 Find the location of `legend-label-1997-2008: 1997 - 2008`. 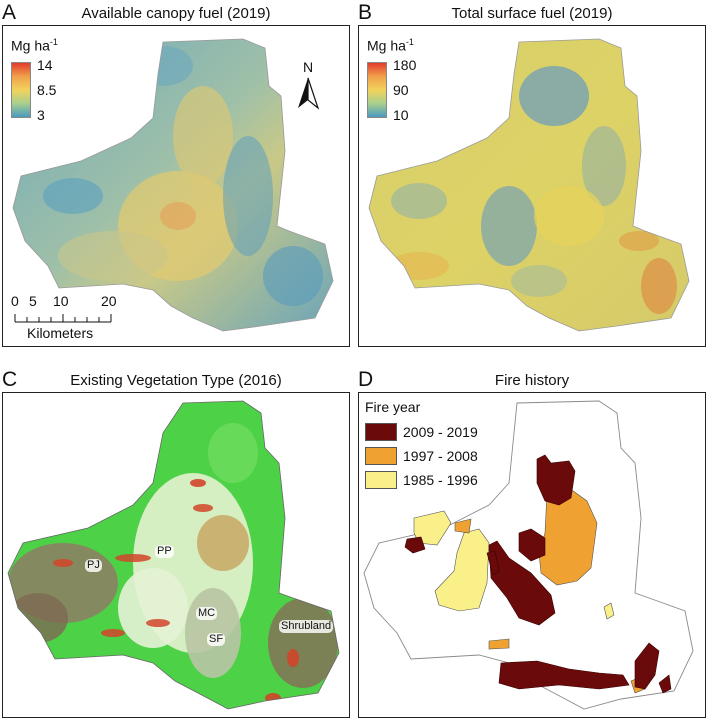

legend-label-1997-2008: 1997 - 2008 is located at coordinates (440, 456).